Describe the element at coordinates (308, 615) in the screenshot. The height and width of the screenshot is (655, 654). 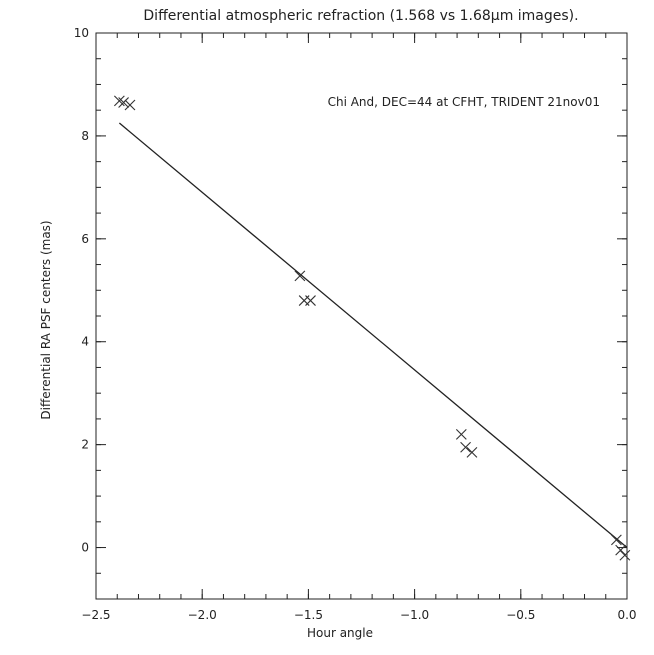
I see `x-tick-label: −1.5` at that location.